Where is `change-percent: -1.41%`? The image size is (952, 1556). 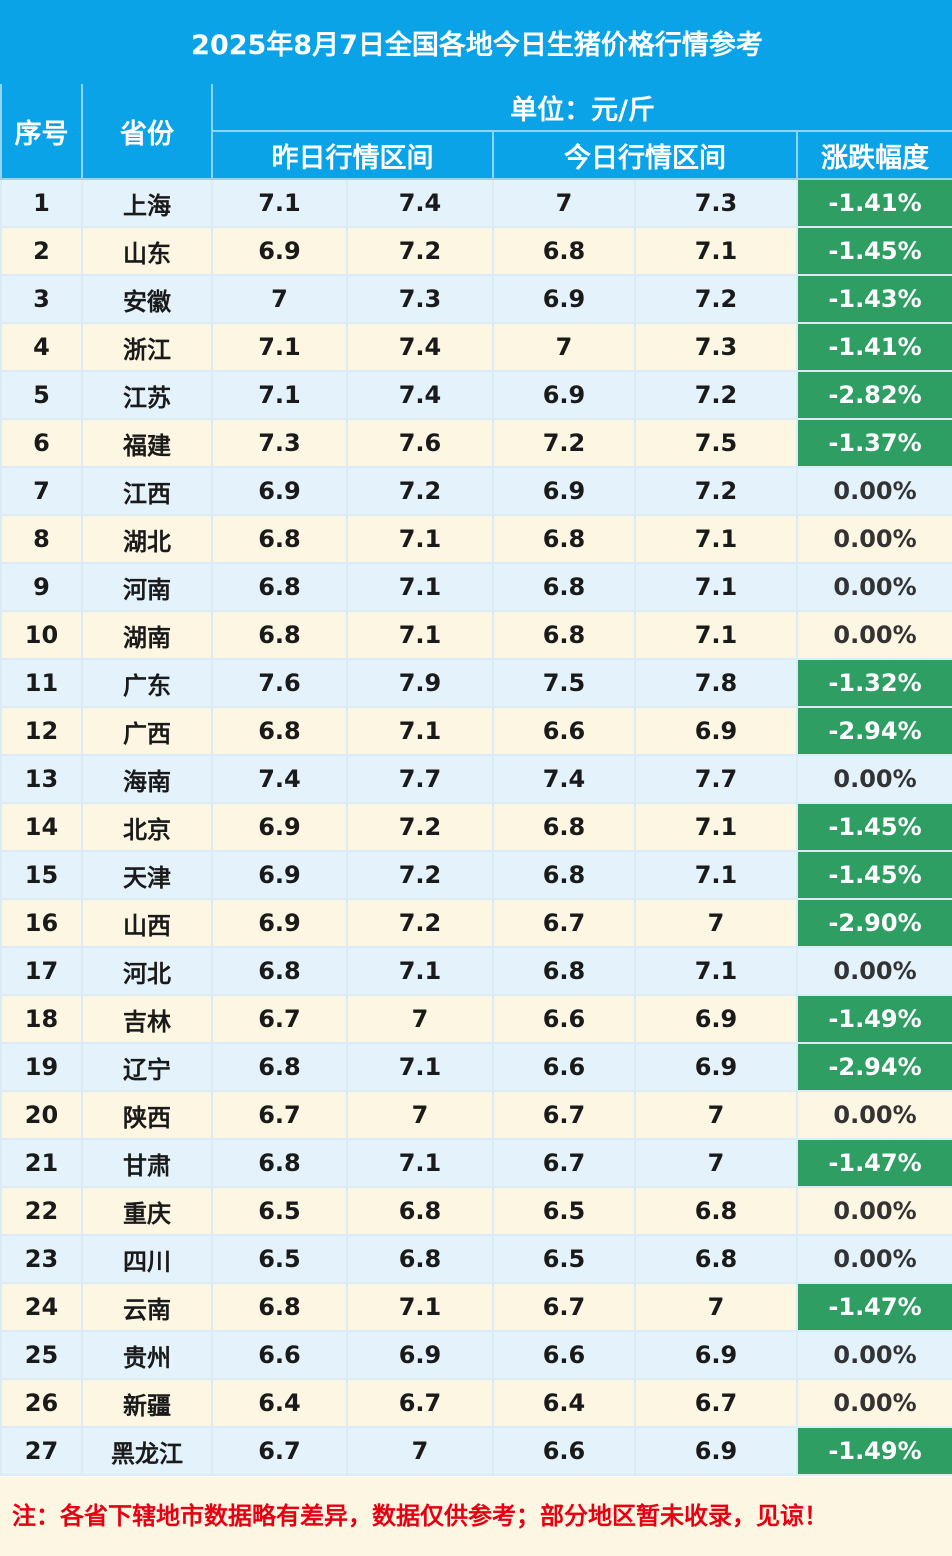
change-percent: -1.41% is located at coordinates (873, 347).